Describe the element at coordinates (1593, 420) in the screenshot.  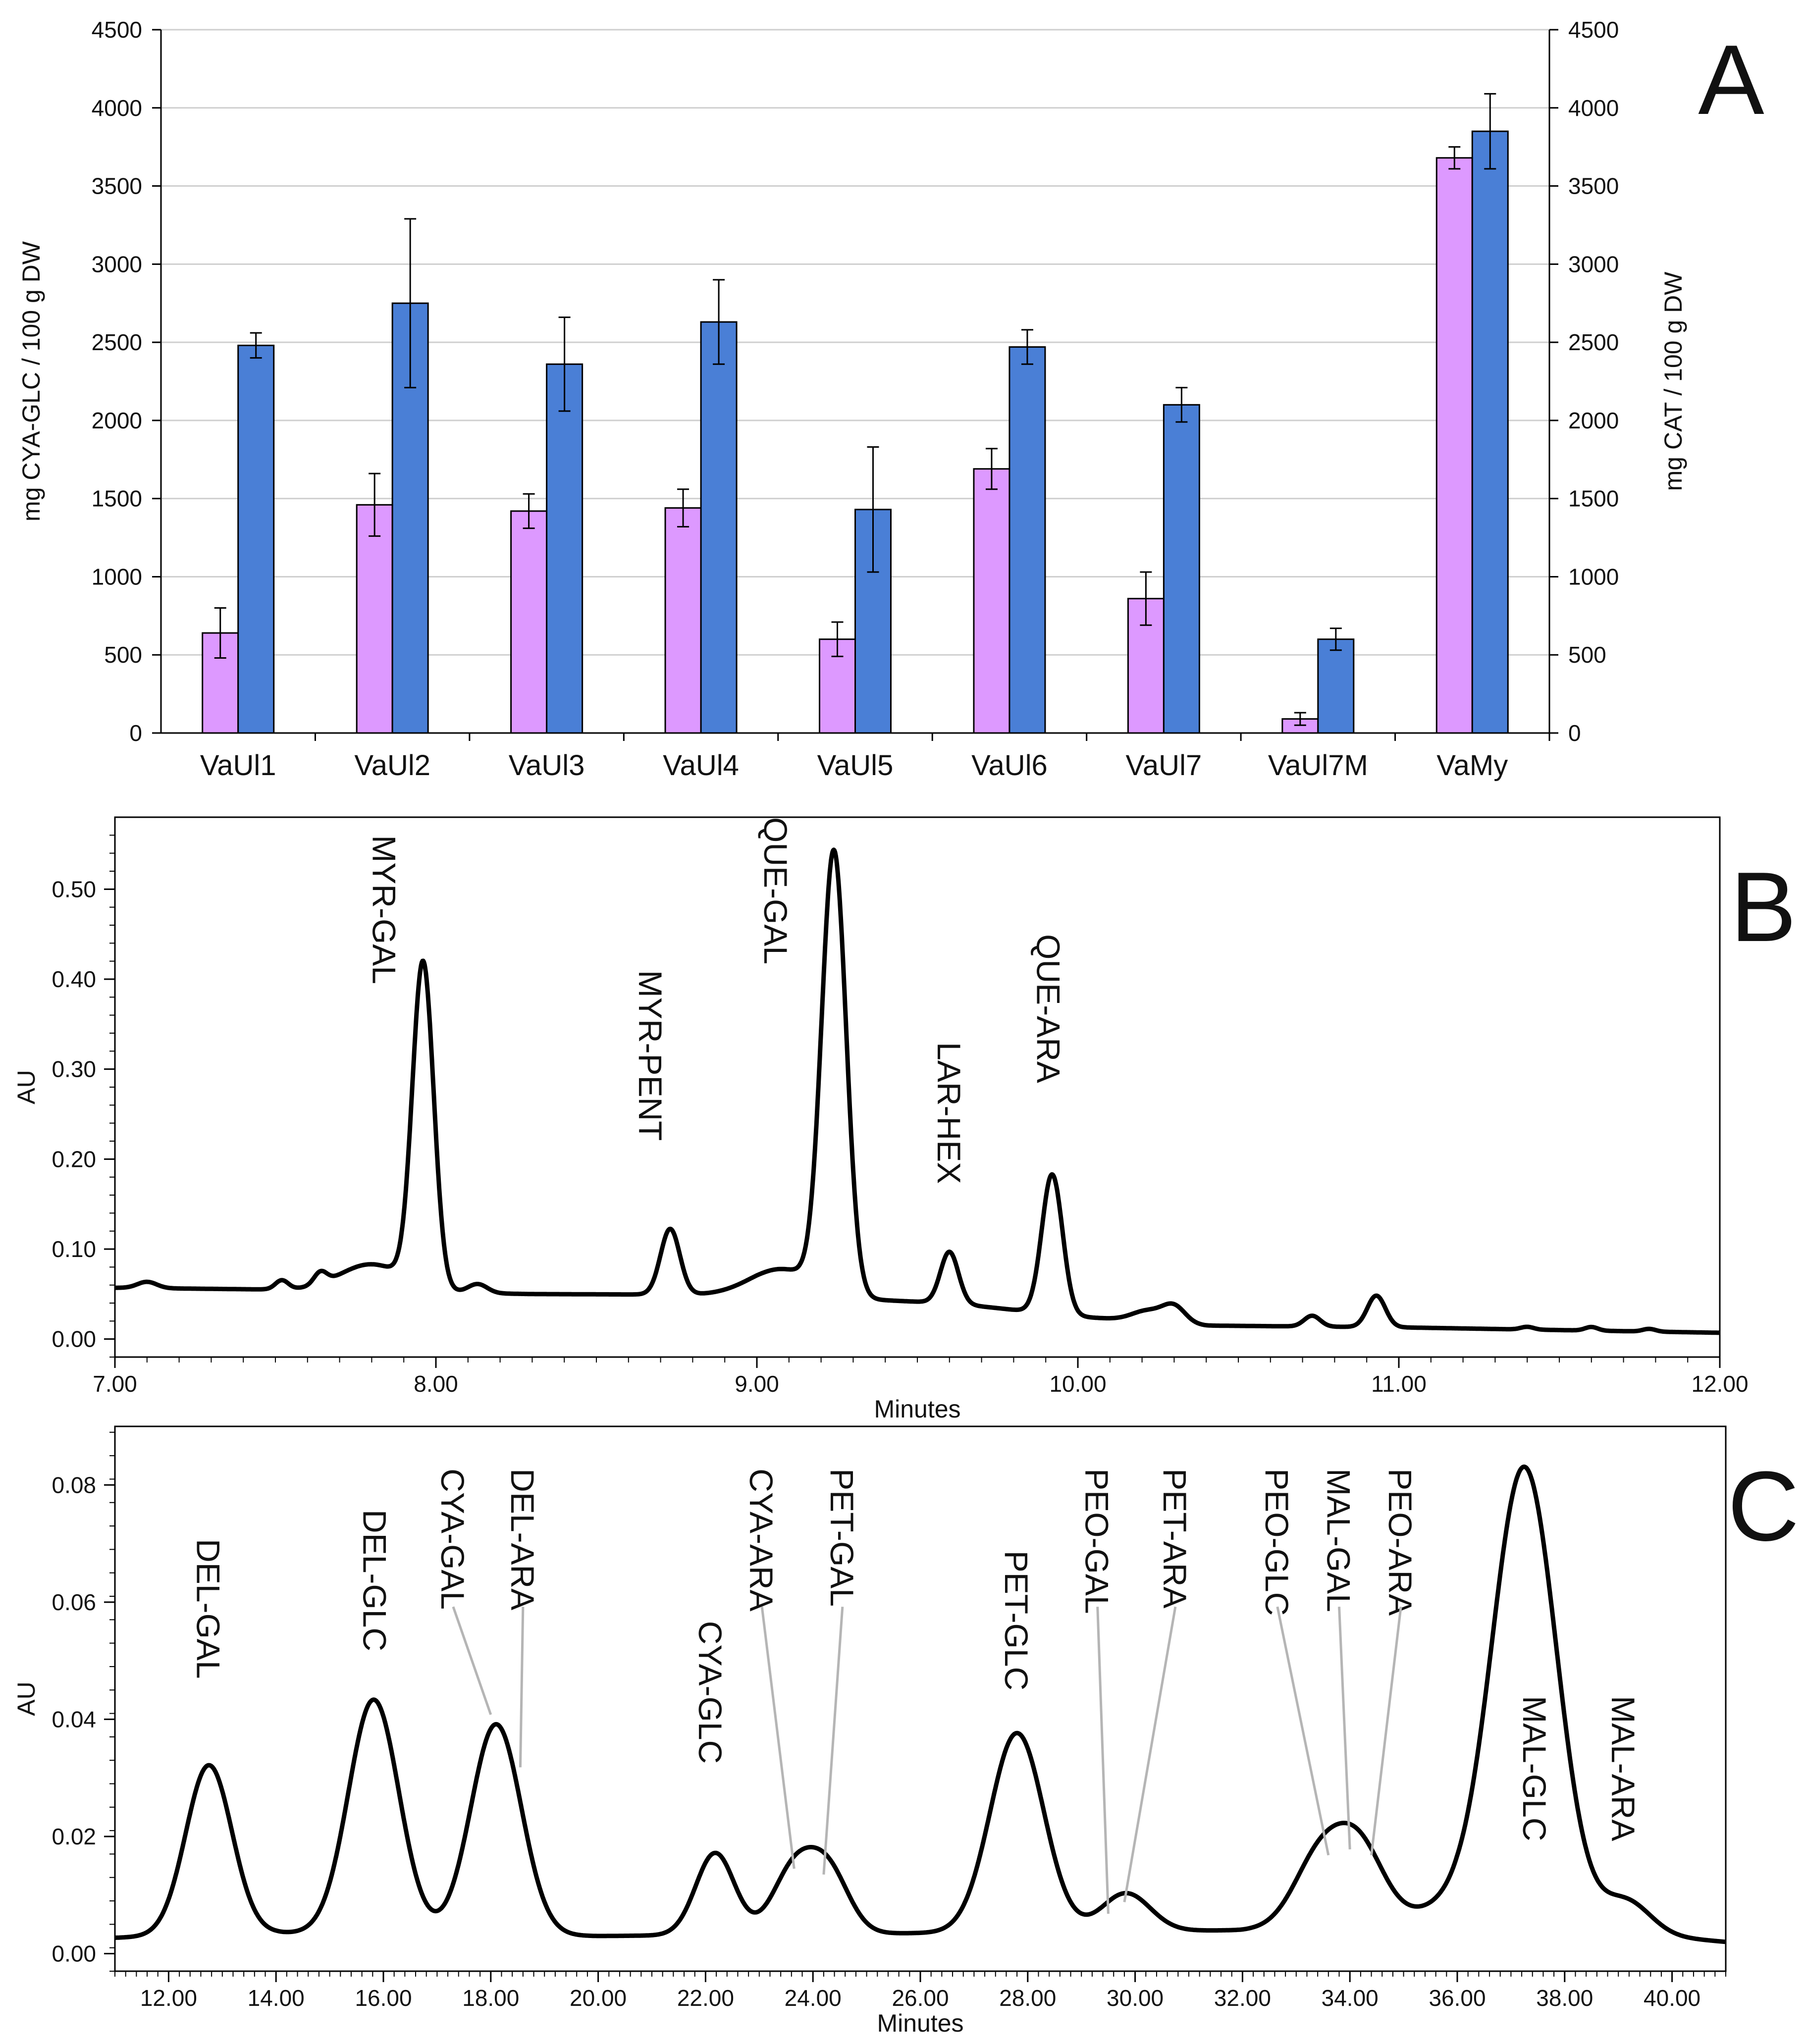
I see `y2-tick-label: 2000` at that location.